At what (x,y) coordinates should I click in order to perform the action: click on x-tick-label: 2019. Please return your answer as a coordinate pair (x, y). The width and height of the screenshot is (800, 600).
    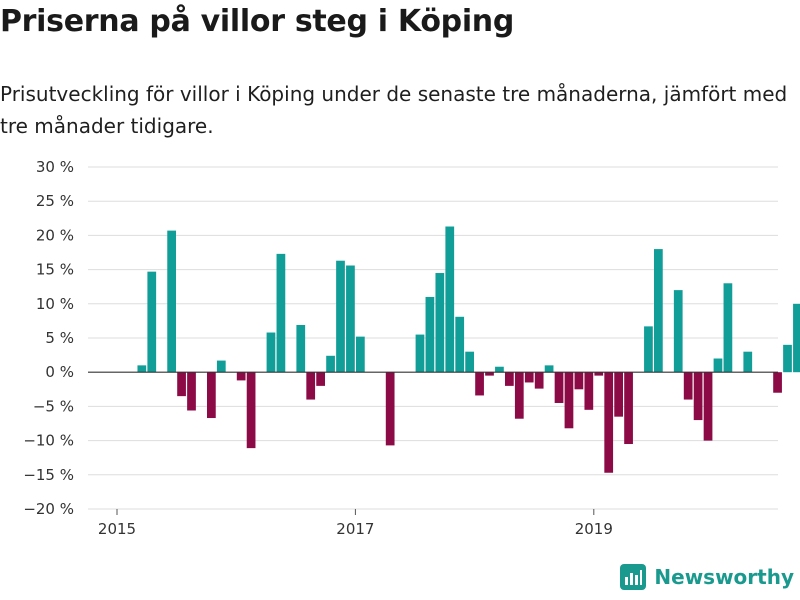
    Looking at the image, I should click on (594, 529).